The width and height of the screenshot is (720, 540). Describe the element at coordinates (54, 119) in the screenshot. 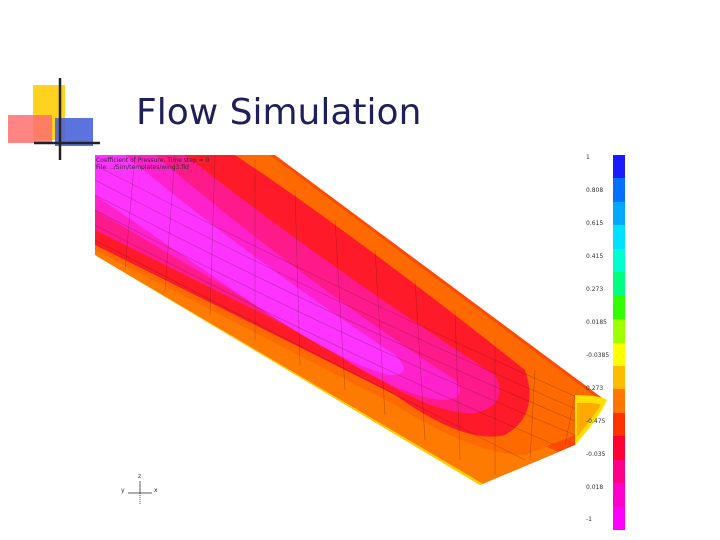

I see `slide-corner-decoration` at that location.